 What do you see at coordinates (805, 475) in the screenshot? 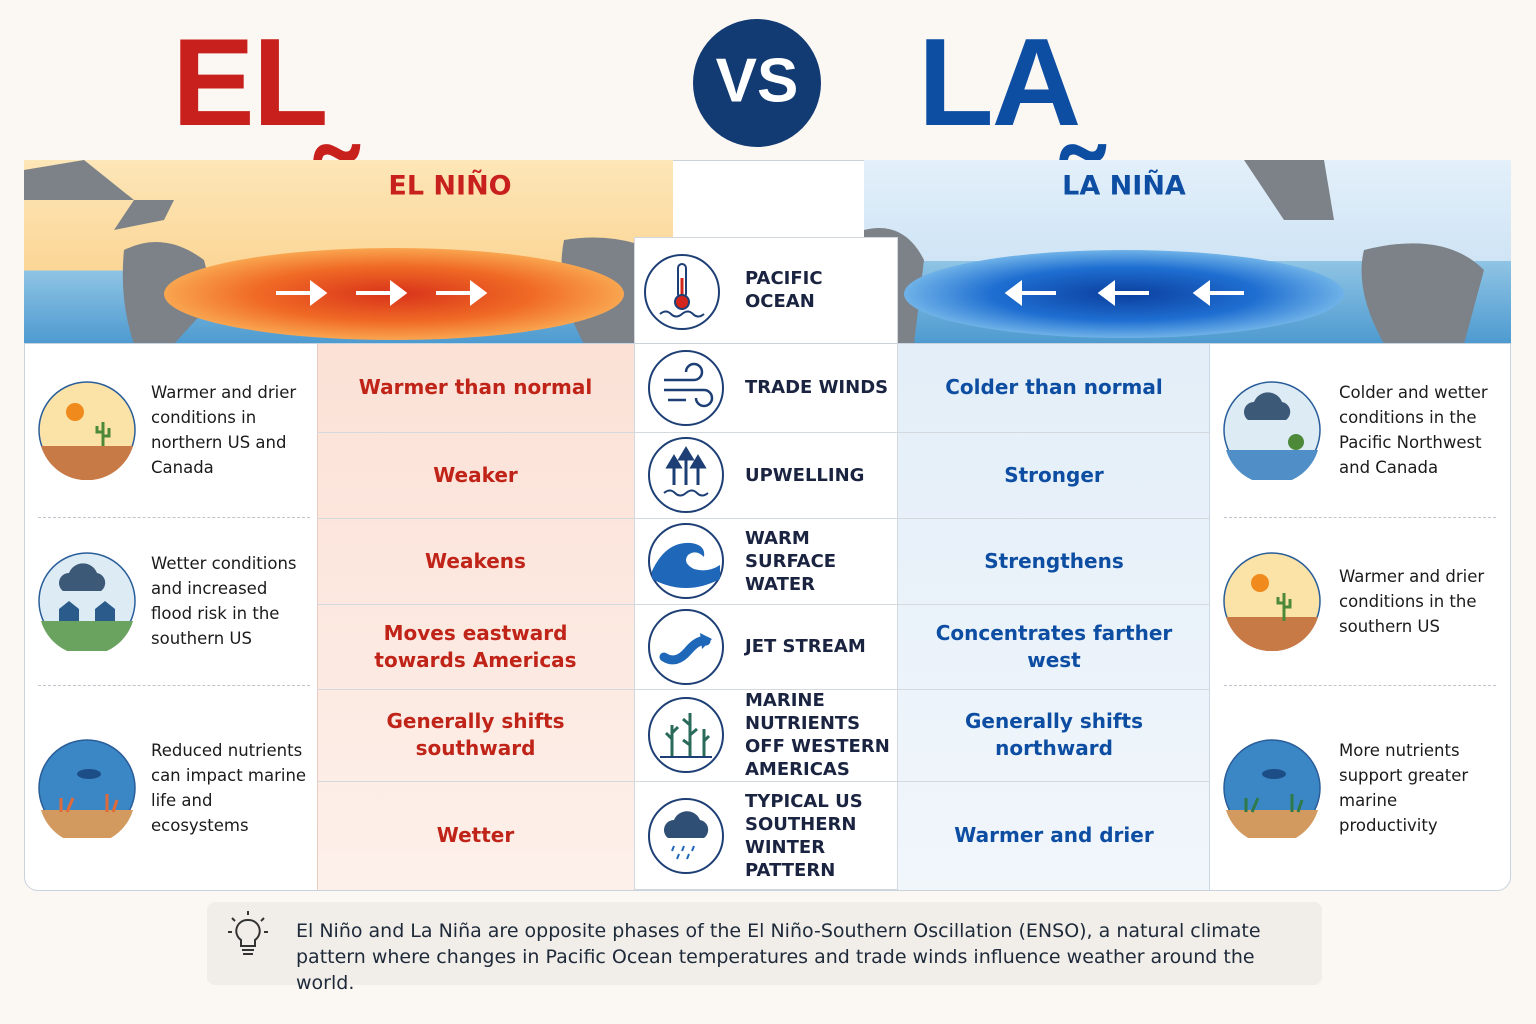
I see `row-label: UPWELLING` at bounding box center [805, 475].